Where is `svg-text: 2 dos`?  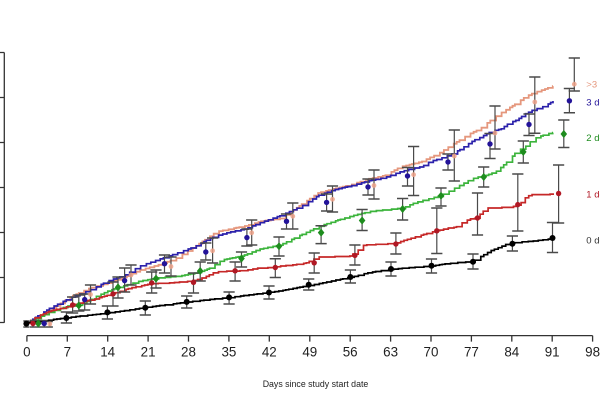
svg-text: 2 dos is located at coordinates (593, 138).